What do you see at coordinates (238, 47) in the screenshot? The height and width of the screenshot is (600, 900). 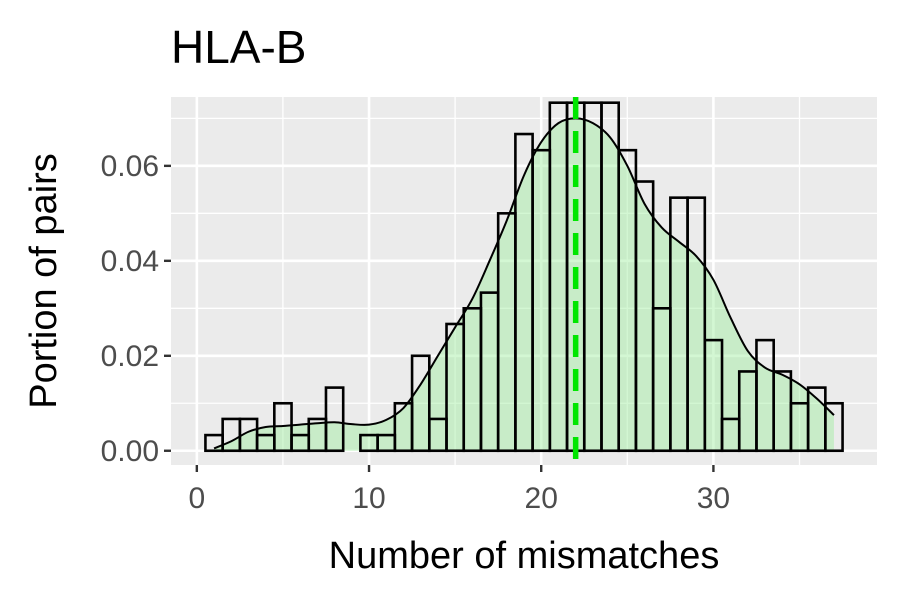 I see `chart-title: HLA-B` at bounding box center [238, 47].